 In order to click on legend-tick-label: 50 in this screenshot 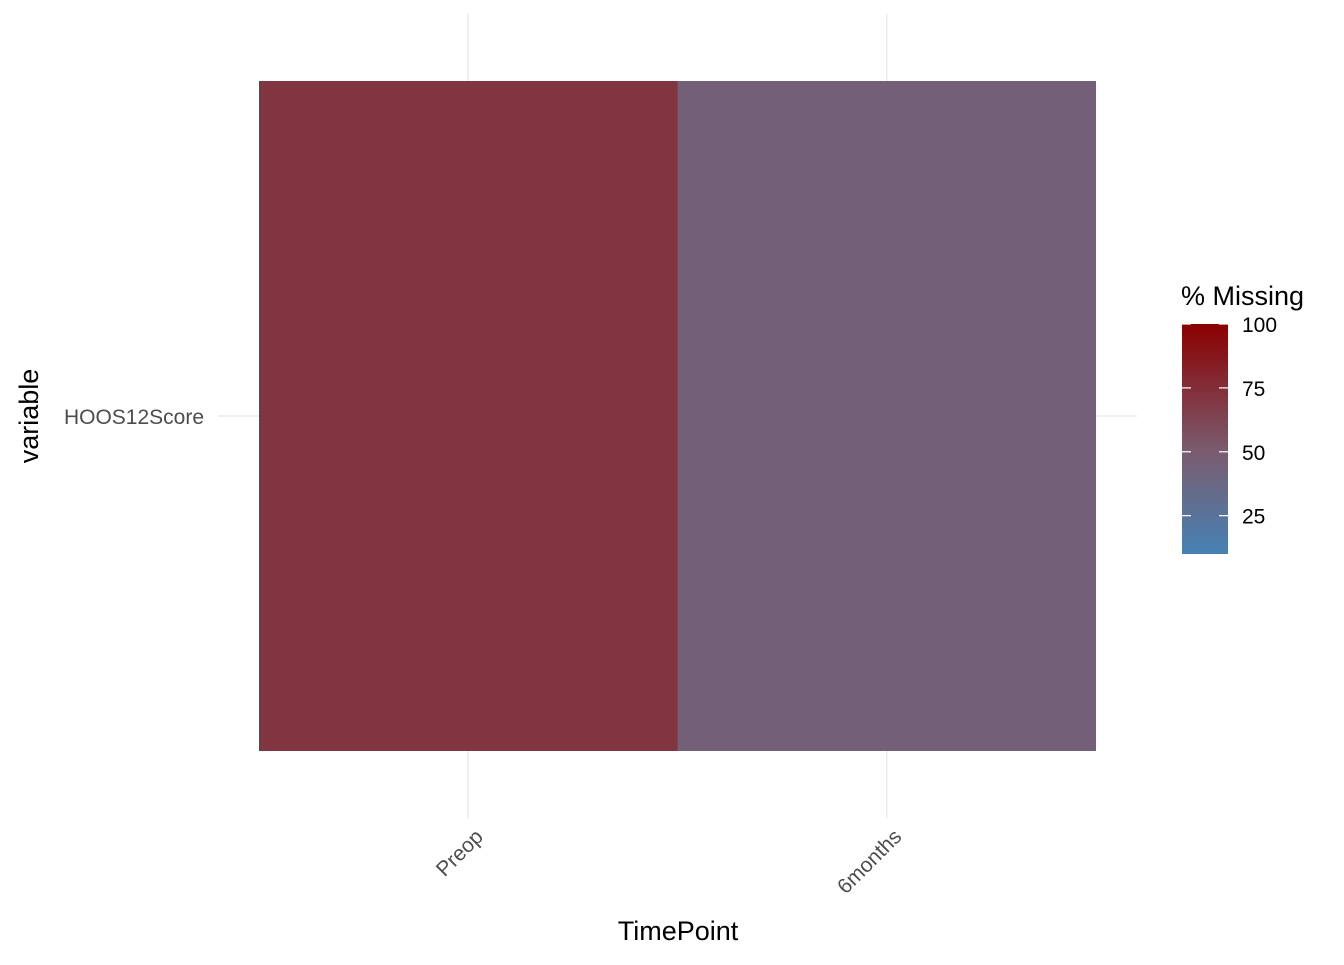, I will do `click(1253, 453)`.